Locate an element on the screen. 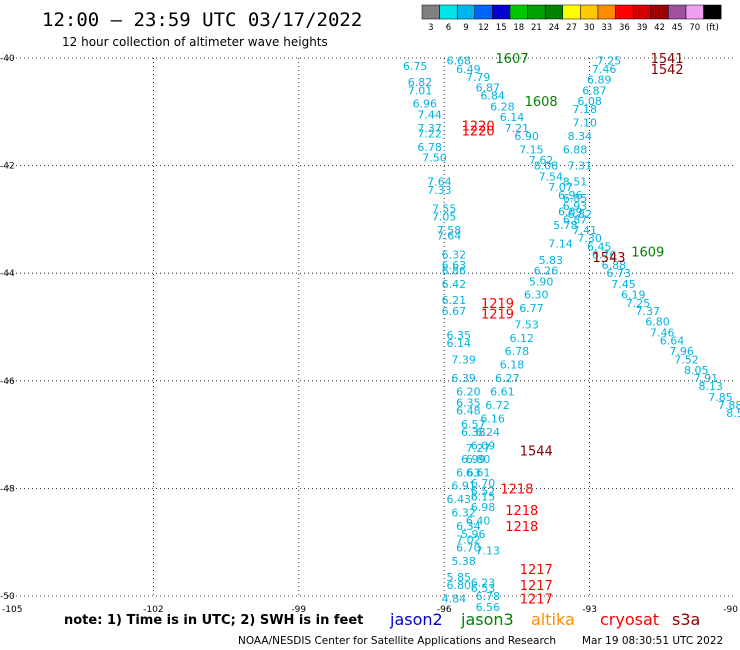 The width and height of the screenshot is (740, 650). legend-jason3: jason3 is located at coordinates (487, 619).